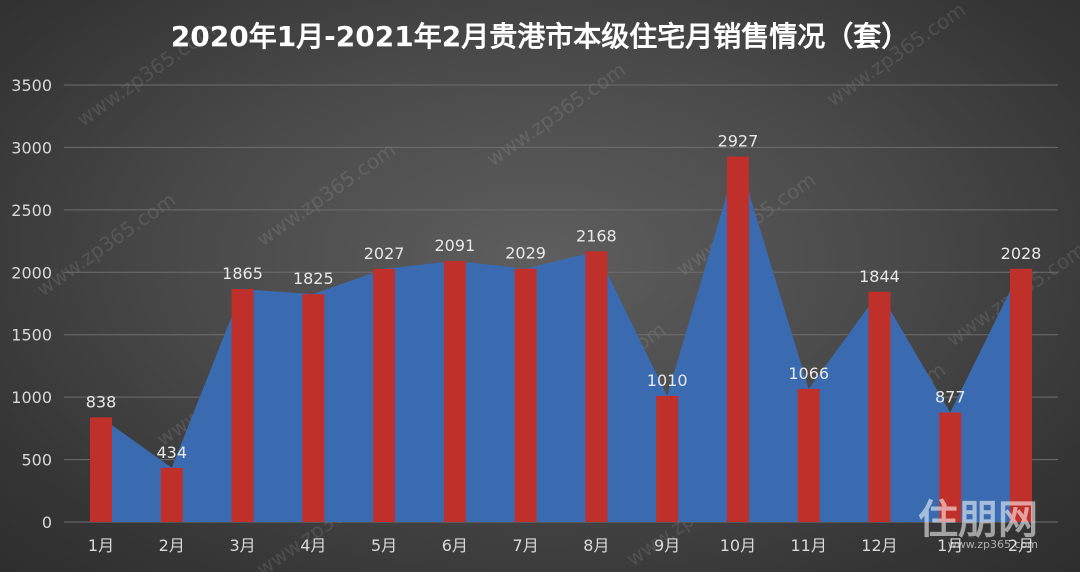 Image resolution: width=1080 pixels, height=572 pixels. I want to click on chart-title: 2020年1月-2021年2月贵港市本级住宅月销售情况（套）, so click(540, 36).